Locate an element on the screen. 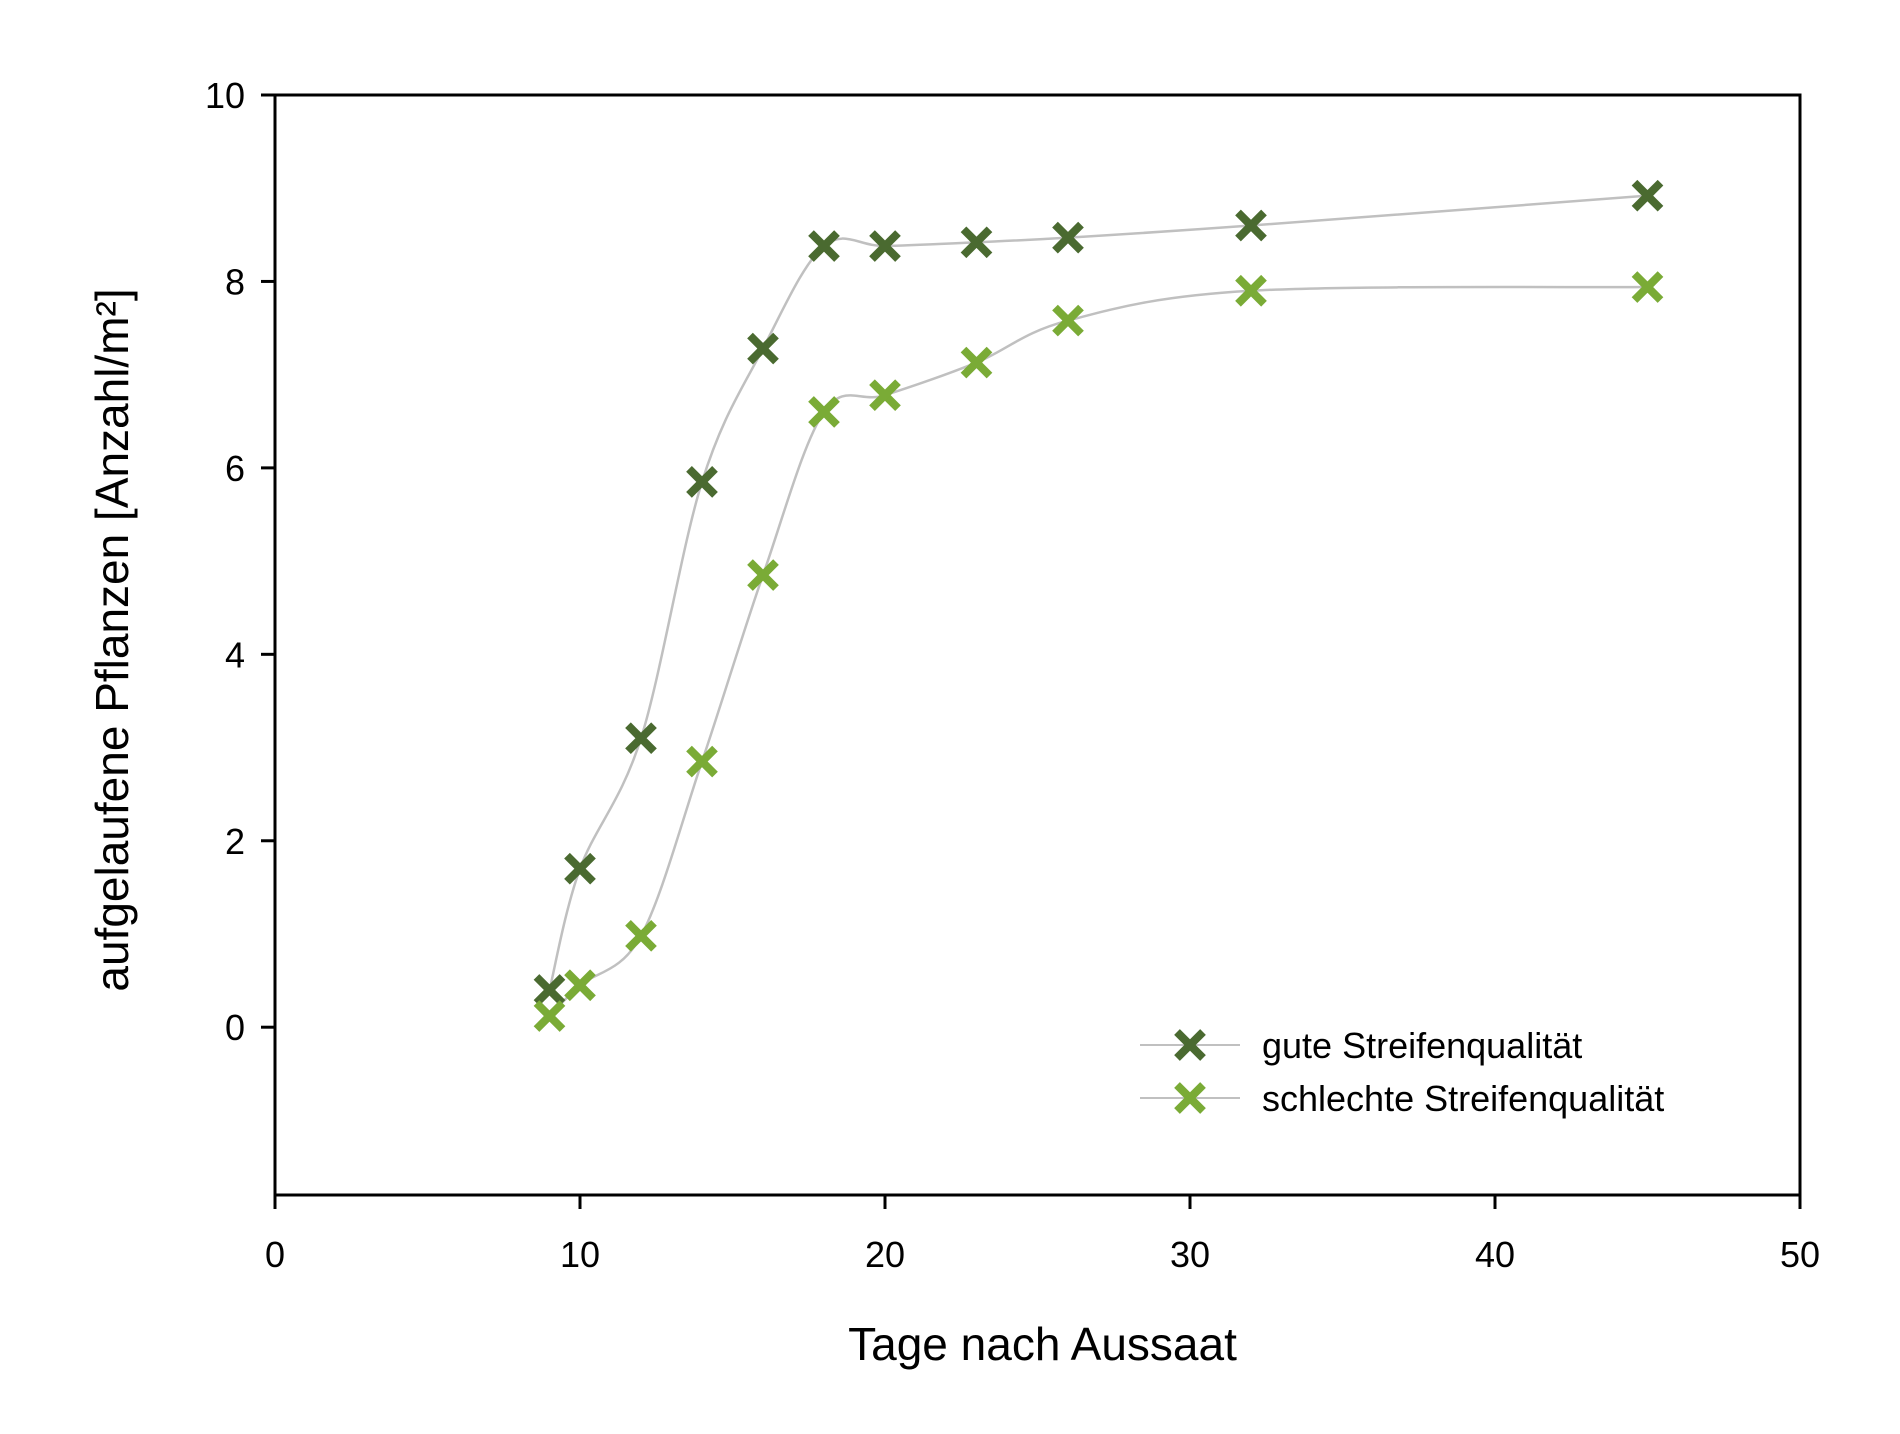 The width and height of the screenshot is (1900, 1434). legend-label-schlechte: schlechte Streifenqualität is located at coordinates (1463, 1098).